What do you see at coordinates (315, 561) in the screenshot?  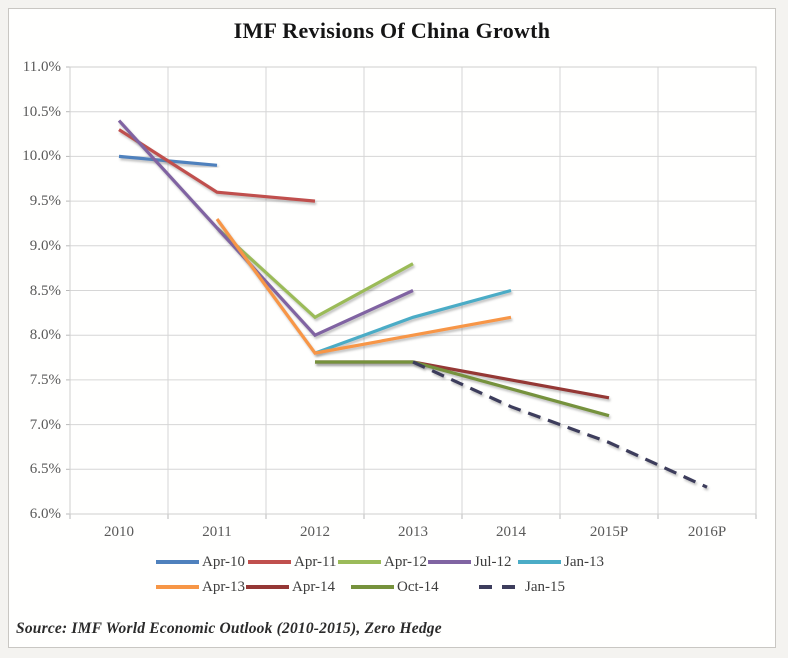 I see `legend-label: Apr-11` at bounding box center [315, 561].